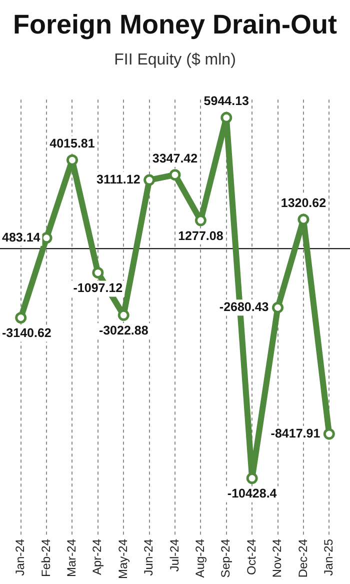  I want to click on data-label: 3111.12, so click(118, 179).